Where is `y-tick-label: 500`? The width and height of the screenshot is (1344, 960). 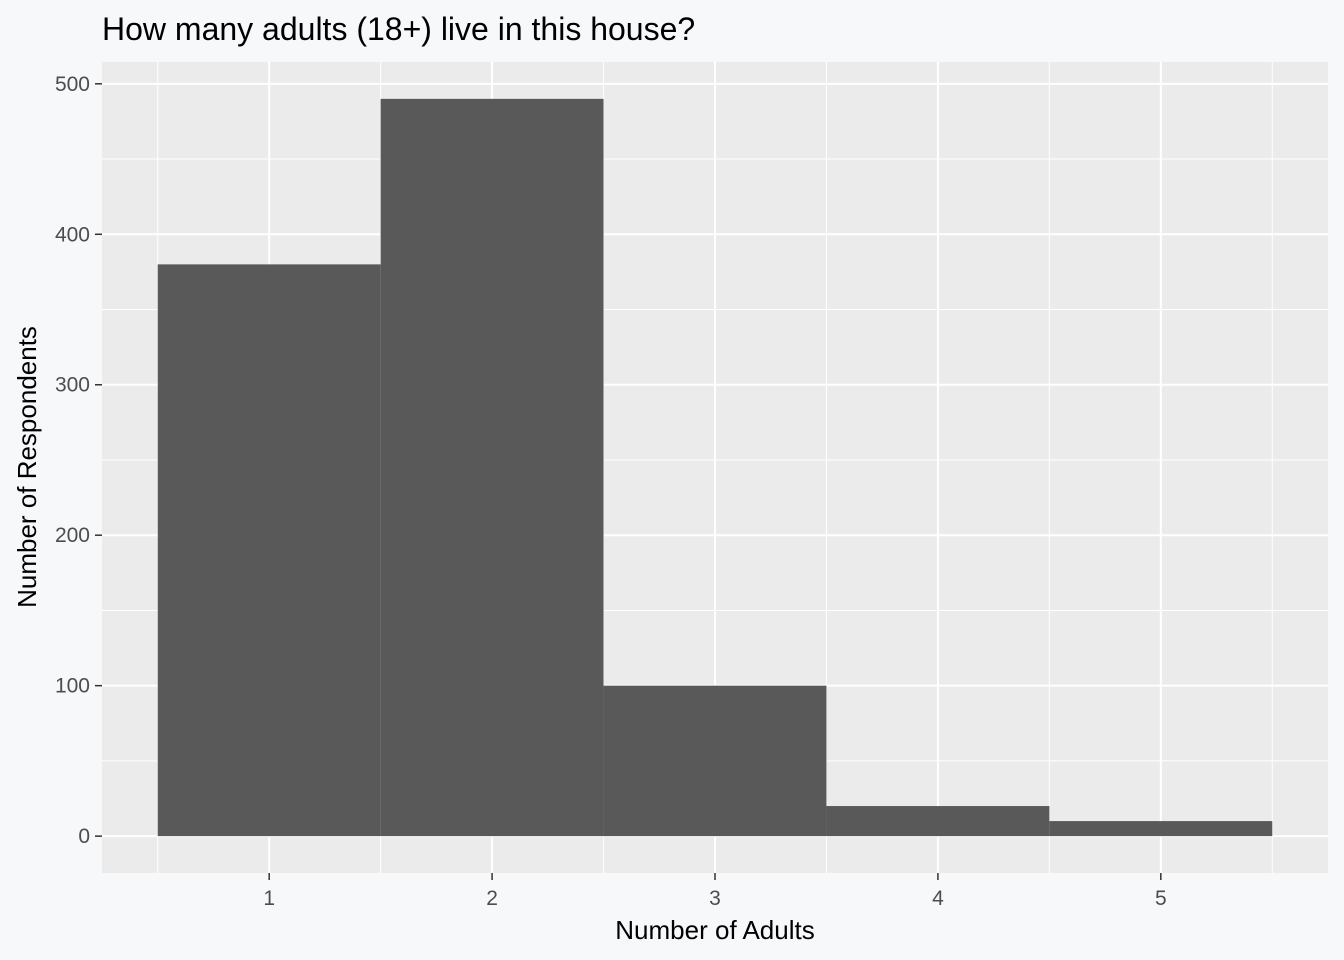
y-tick-label: 500 is located at coordinates (72, 84).